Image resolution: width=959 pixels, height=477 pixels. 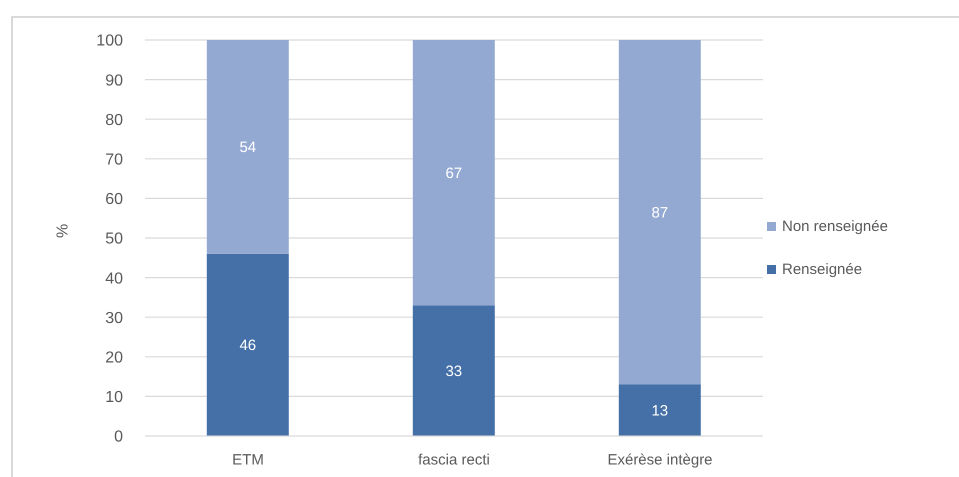 What do you see at coordinates (822, 269) in the screenshot?
I see `legend-label: Renseignée` at bounding box center [822, 269].